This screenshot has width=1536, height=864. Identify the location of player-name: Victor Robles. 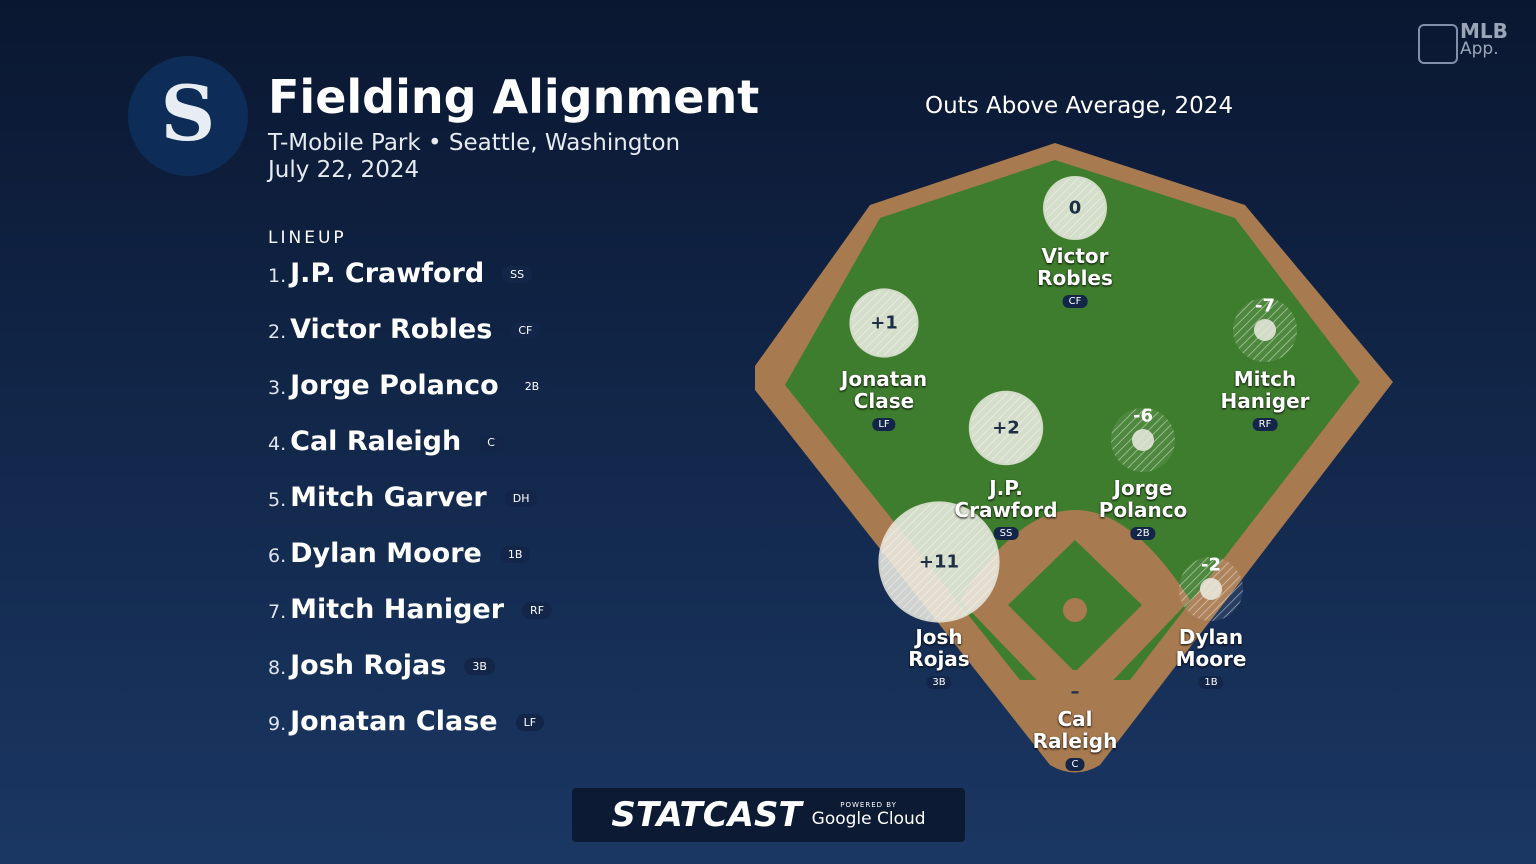
(391, 329).